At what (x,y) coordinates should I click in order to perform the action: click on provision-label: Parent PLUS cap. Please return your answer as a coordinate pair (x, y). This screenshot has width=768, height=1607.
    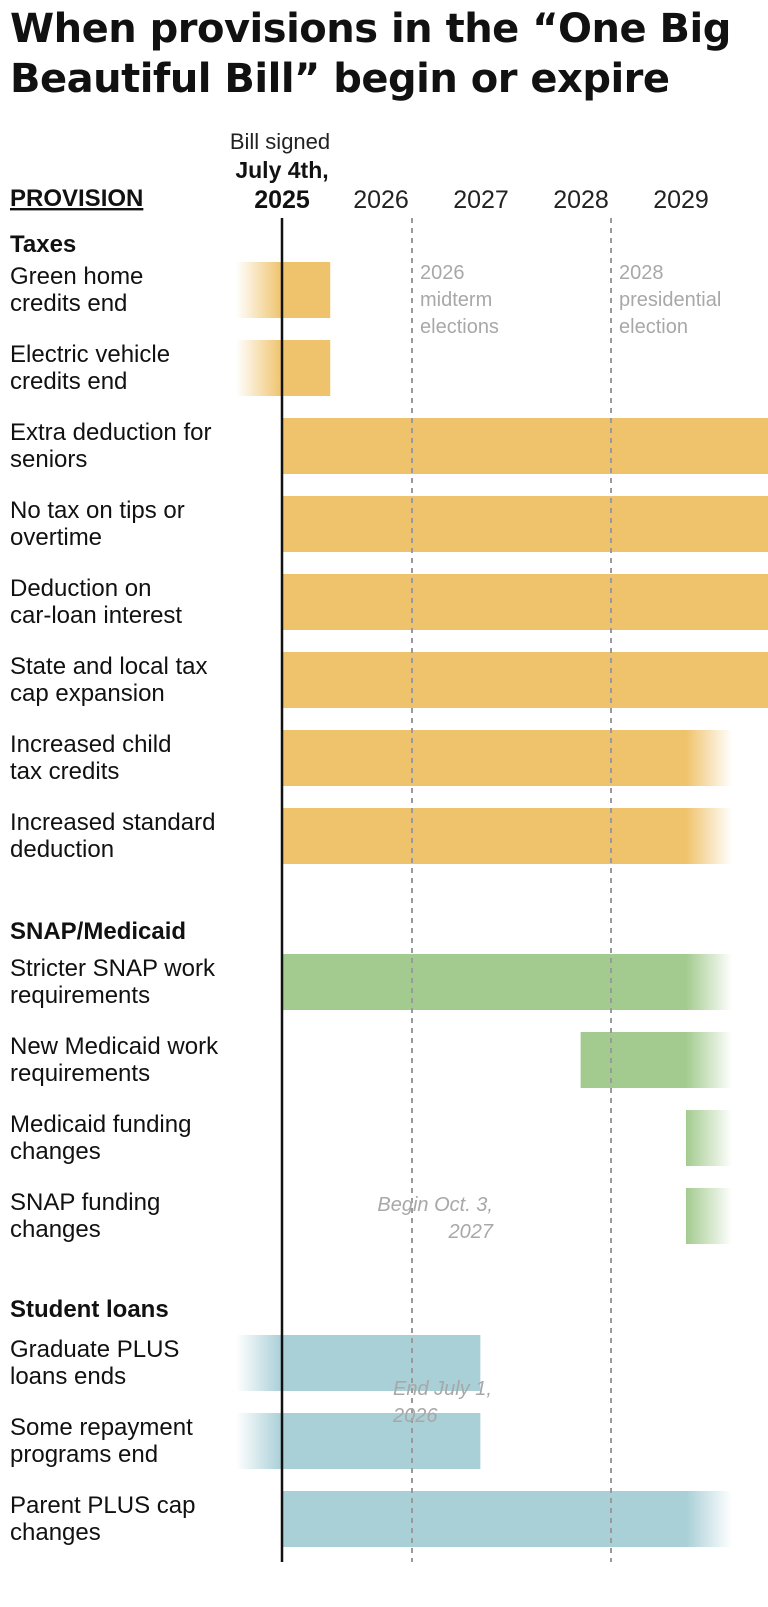
    Looking at the image, I should click on (102, 1505).